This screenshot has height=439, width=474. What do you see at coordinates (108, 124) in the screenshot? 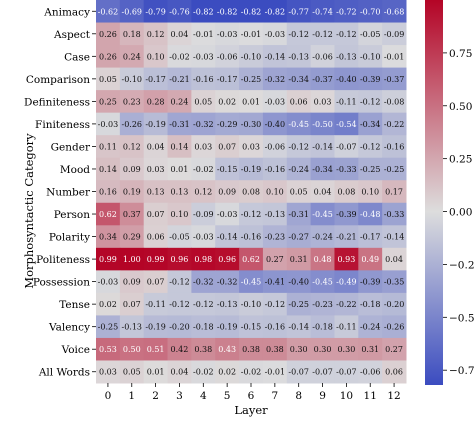
I see `cell-value-label: -0.03` at bounding box center [108, 124].